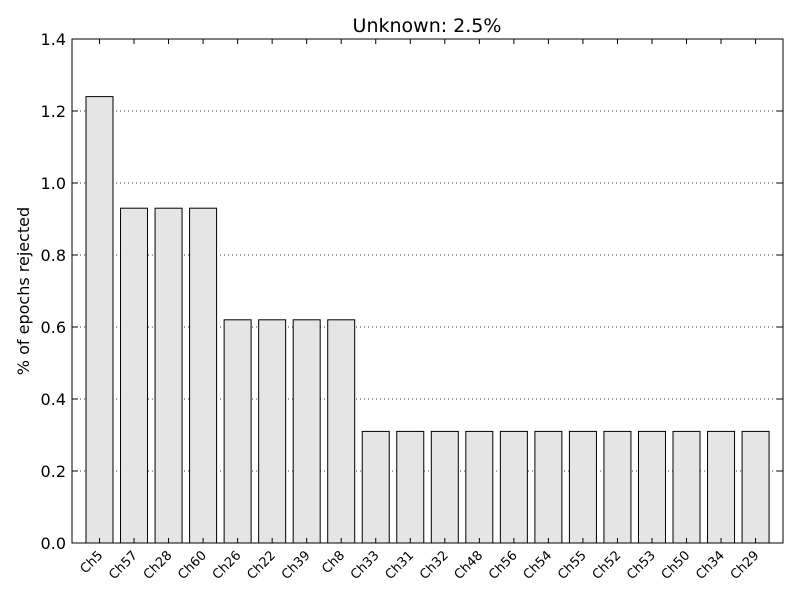  What do you see at coordinates (53, 327) in the screenshot?
I see `y-tick-label: 0.6` at bounding box center [53, 327].